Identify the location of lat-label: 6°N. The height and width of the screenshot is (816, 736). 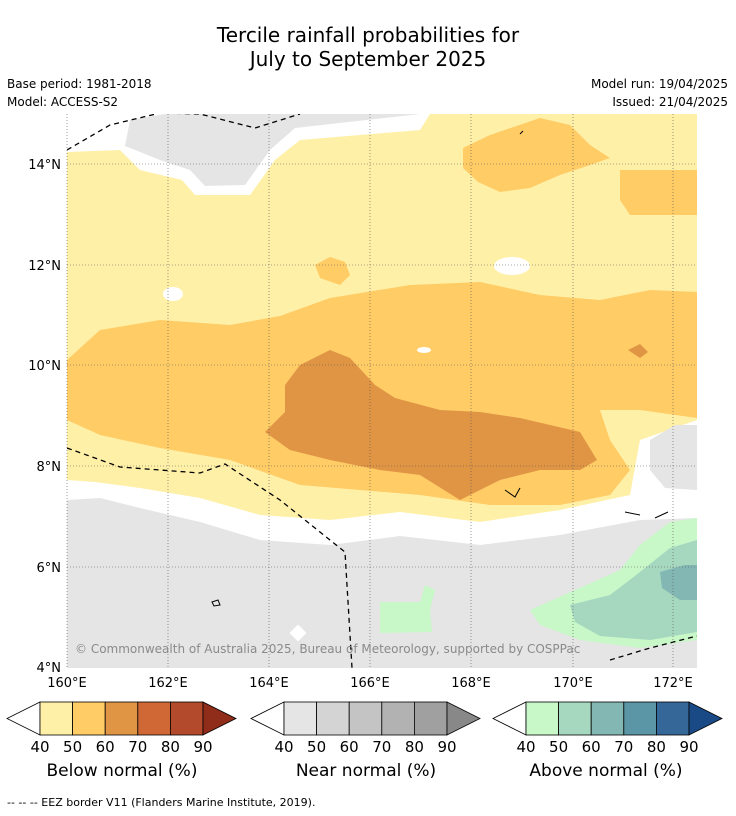
(49, 568).